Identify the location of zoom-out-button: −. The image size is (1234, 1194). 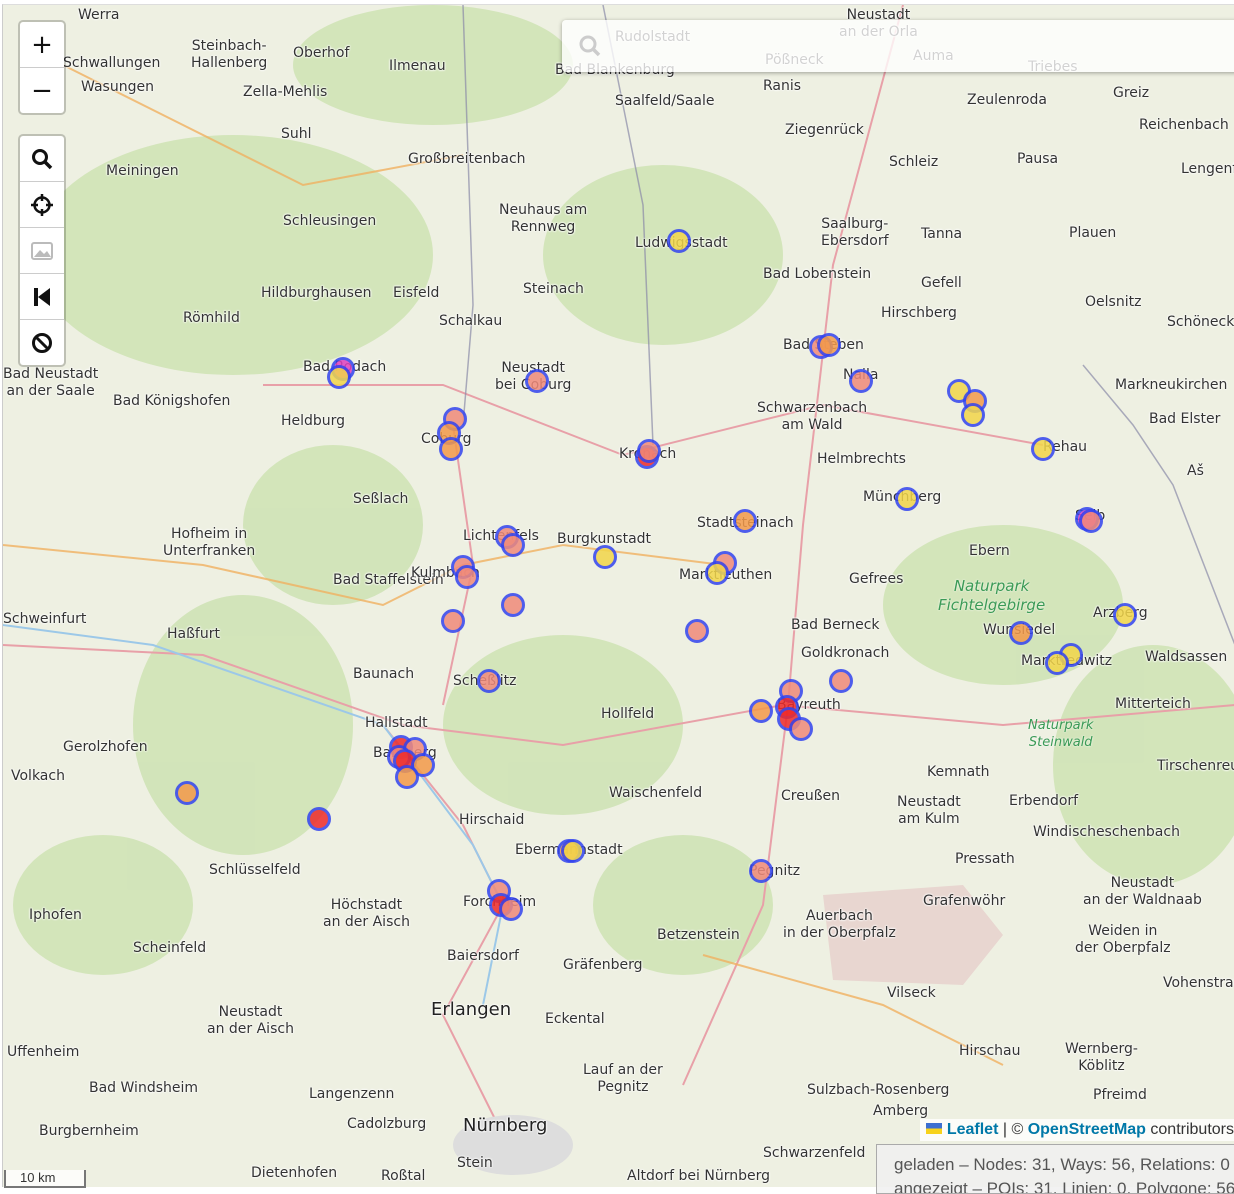
(42, 90).